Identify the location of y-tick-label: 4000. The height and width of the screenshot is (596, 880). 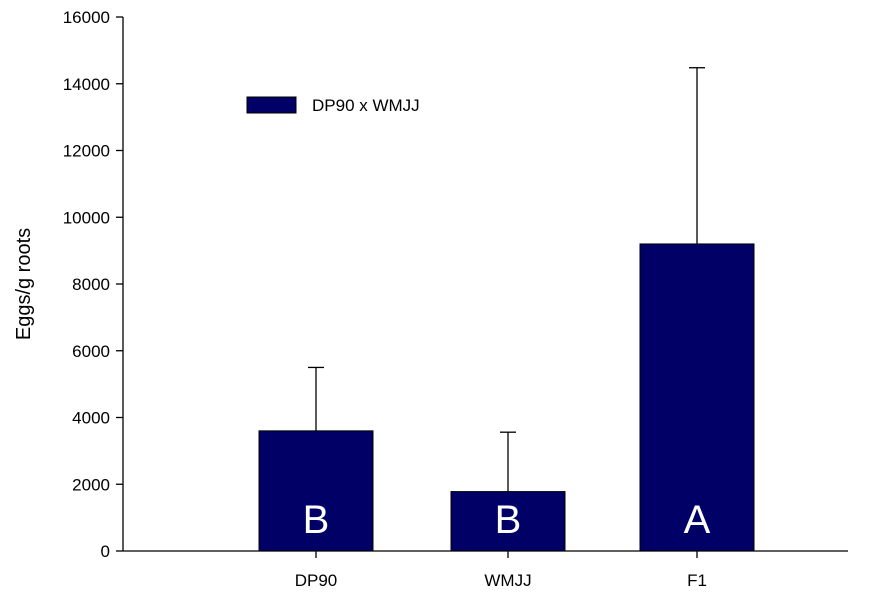
(91, 418).